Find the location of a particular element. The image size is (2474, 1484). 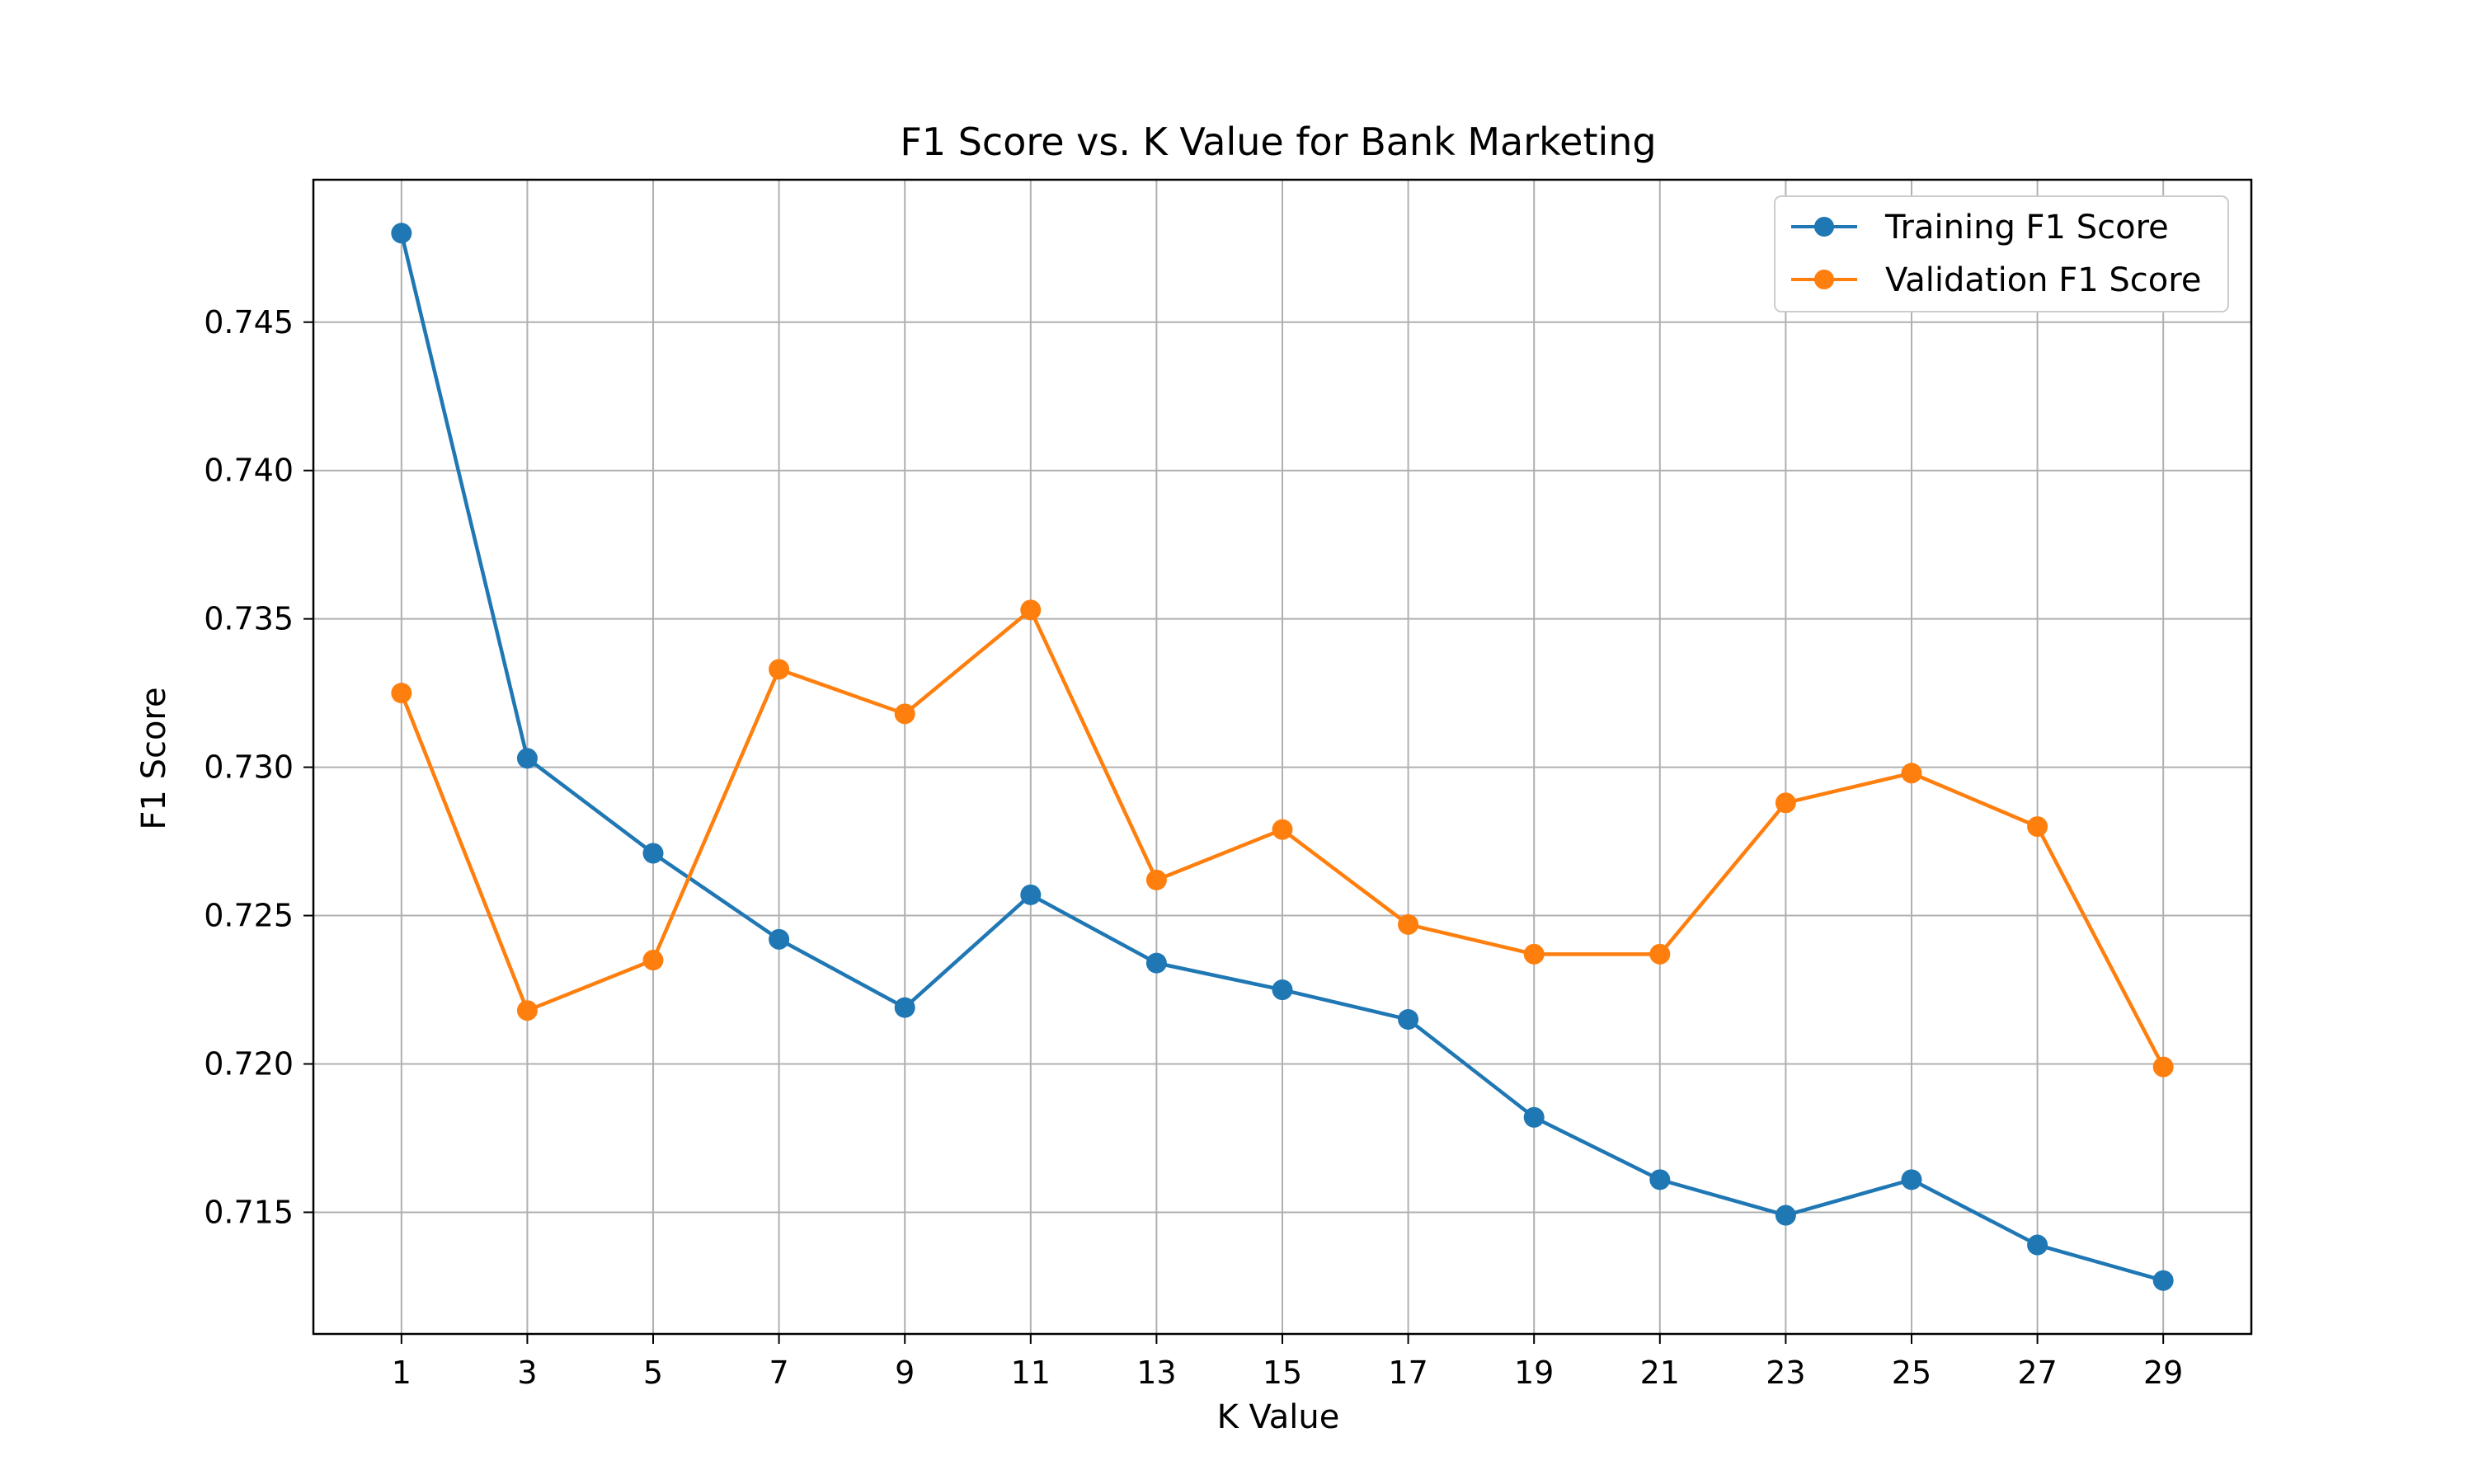

legend-label-validation: Validation F1 Score is located at coordinates (2043, 280).